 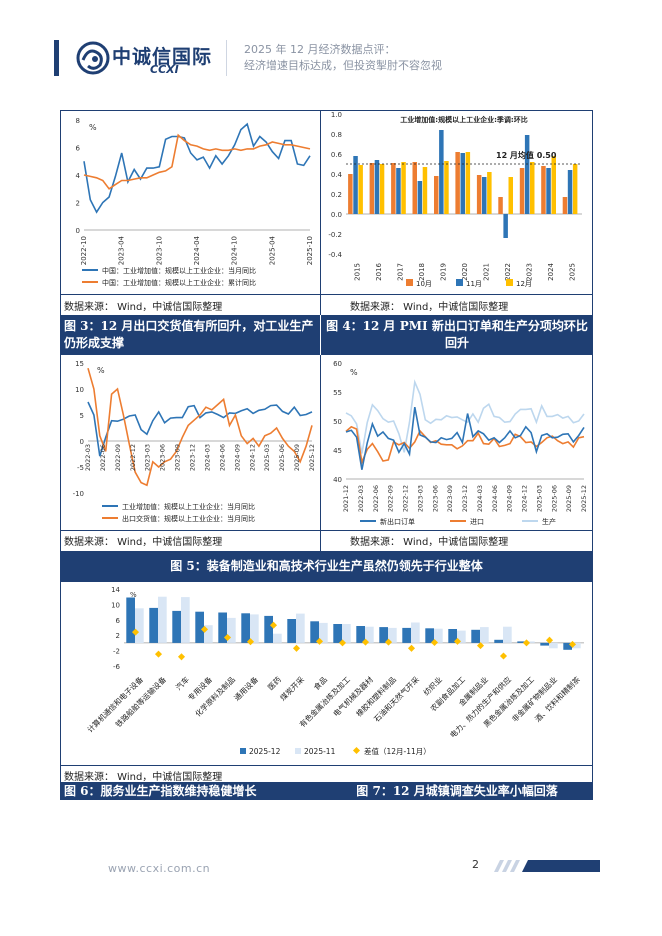 What do you see at coordinates (226, 58) in the screenshot?
I see `header-separator` at bounding box center [226, 58].